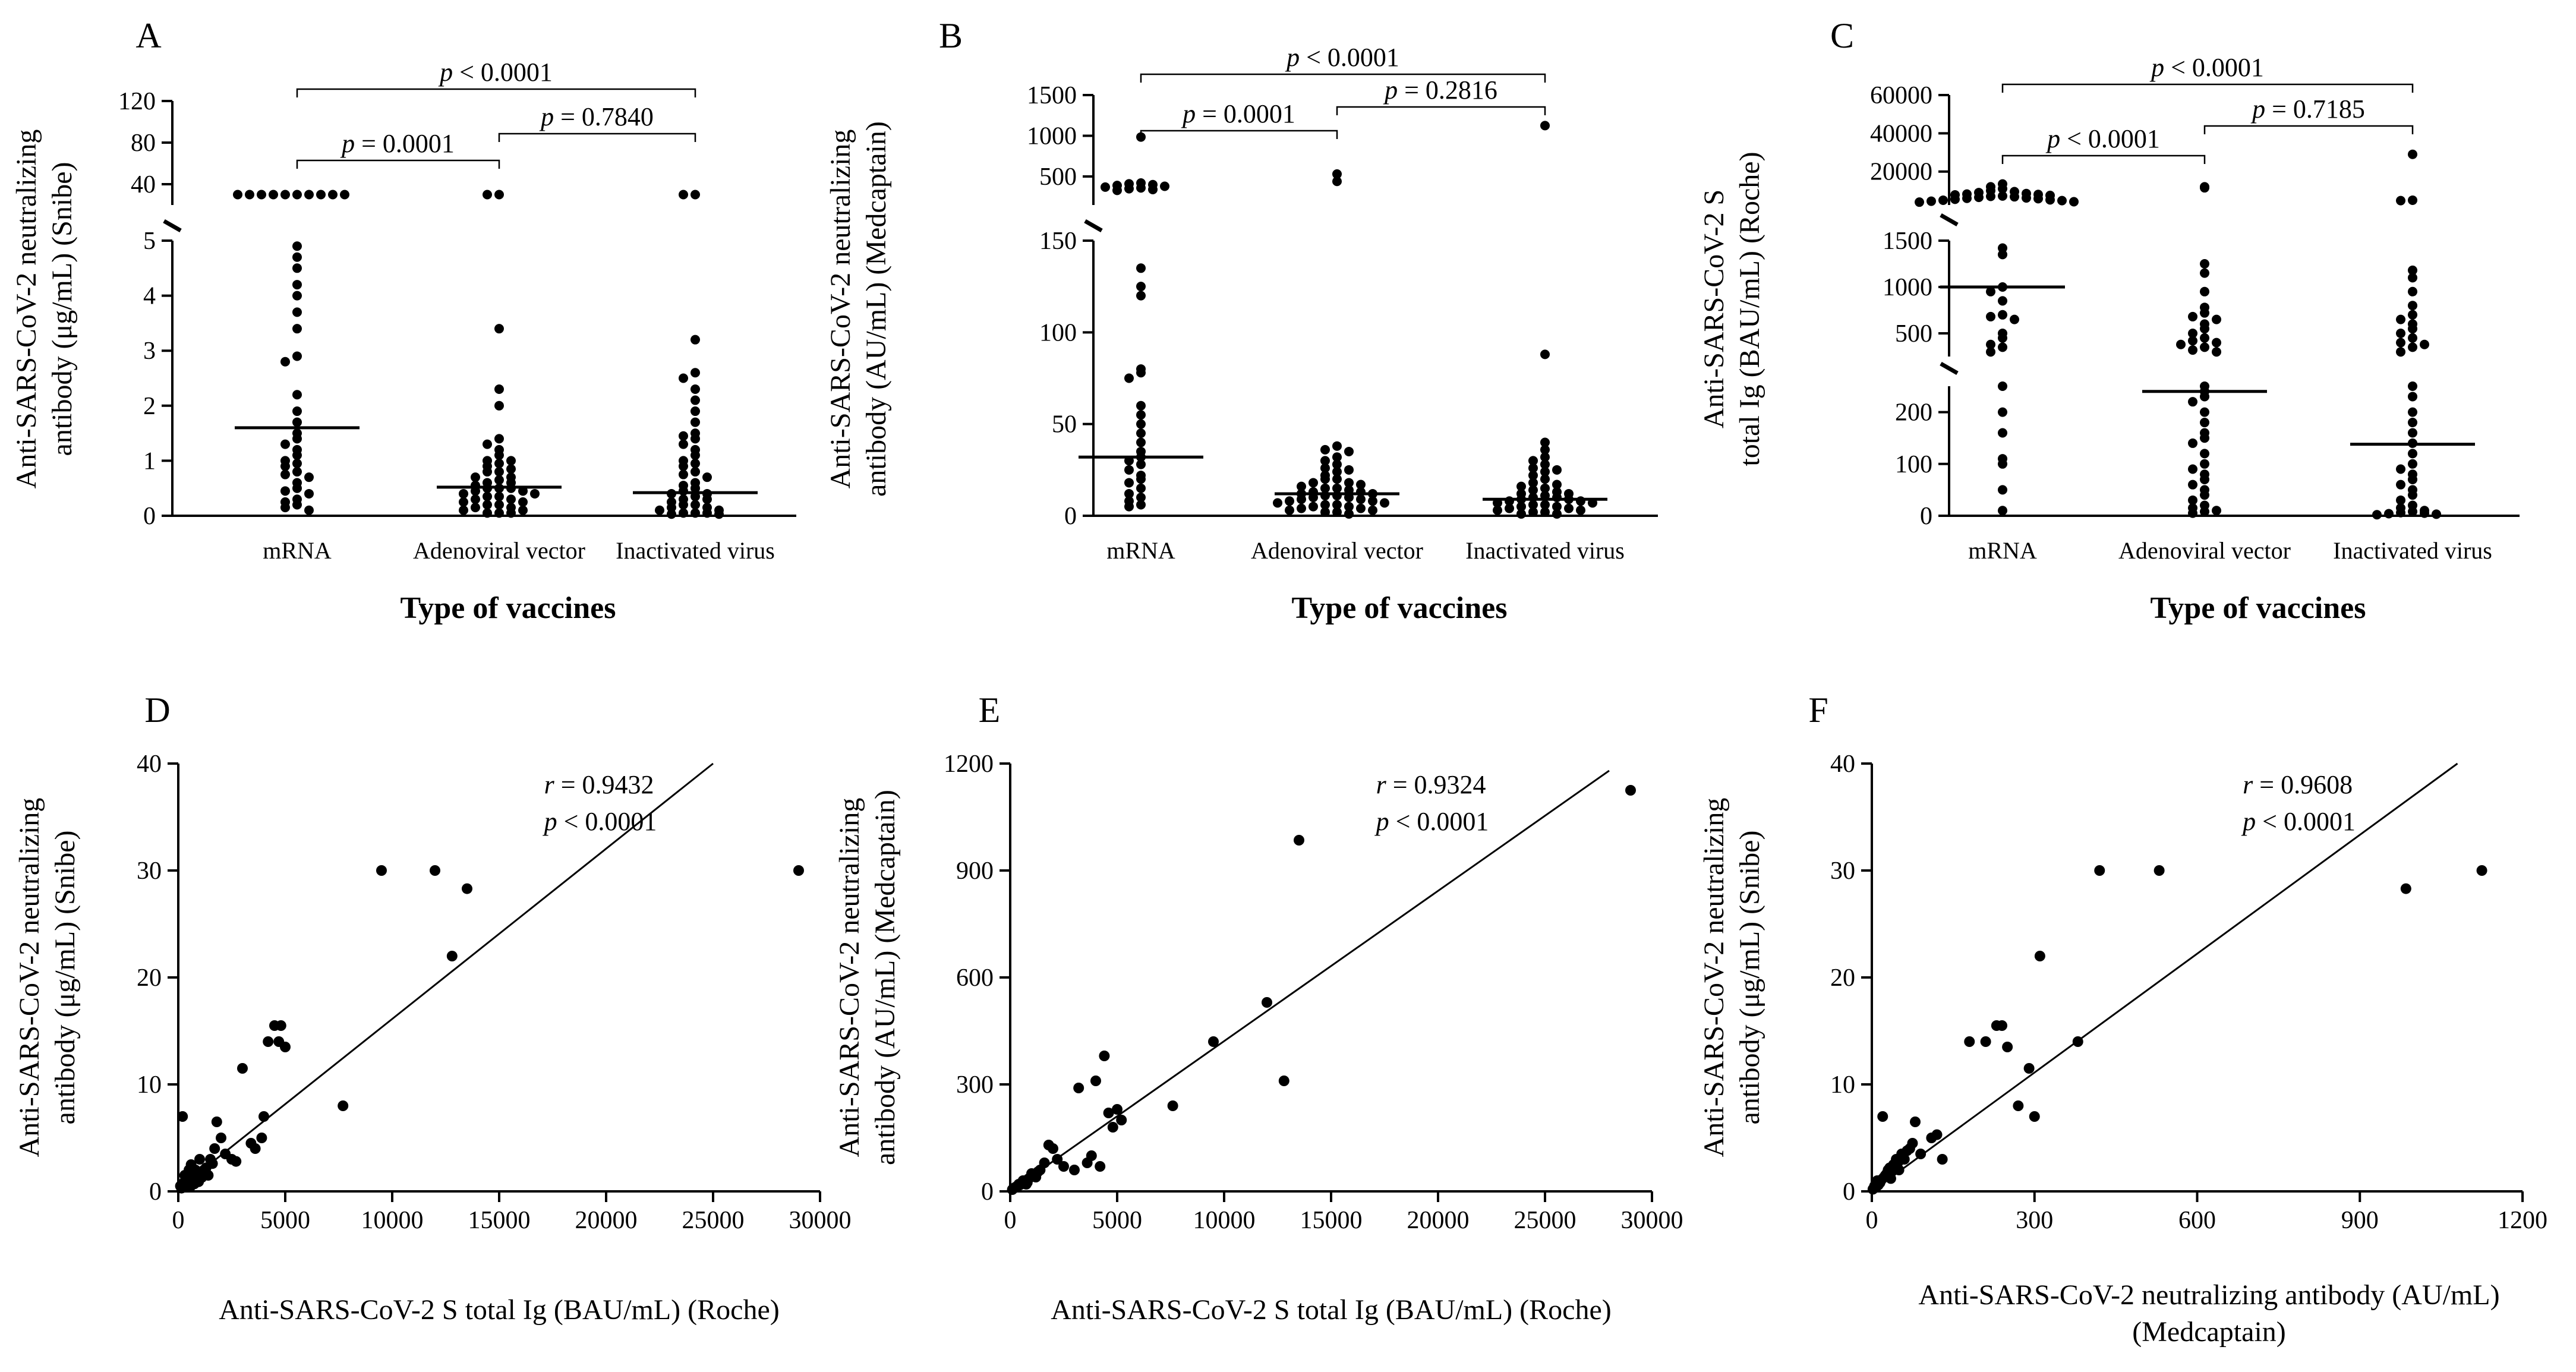  Describe the element at coordinates (1432, 821) in the screenshot. I see `correlation-p-label: p < 0.0001` at that location.